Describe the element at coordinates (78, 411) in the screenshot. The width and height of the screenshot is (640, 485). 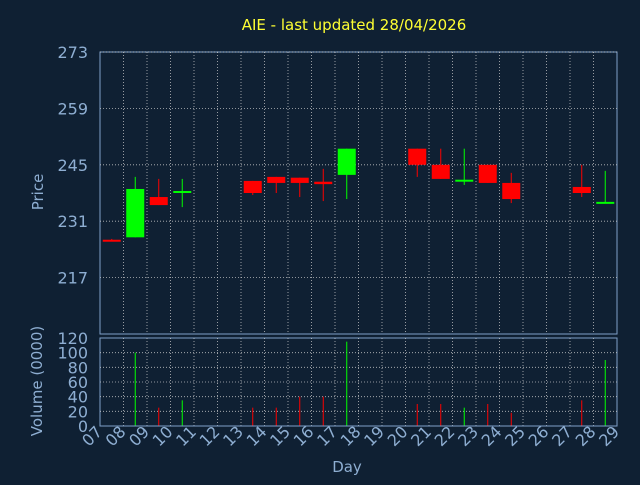
I see `volume-tick-label: 20` at that location.